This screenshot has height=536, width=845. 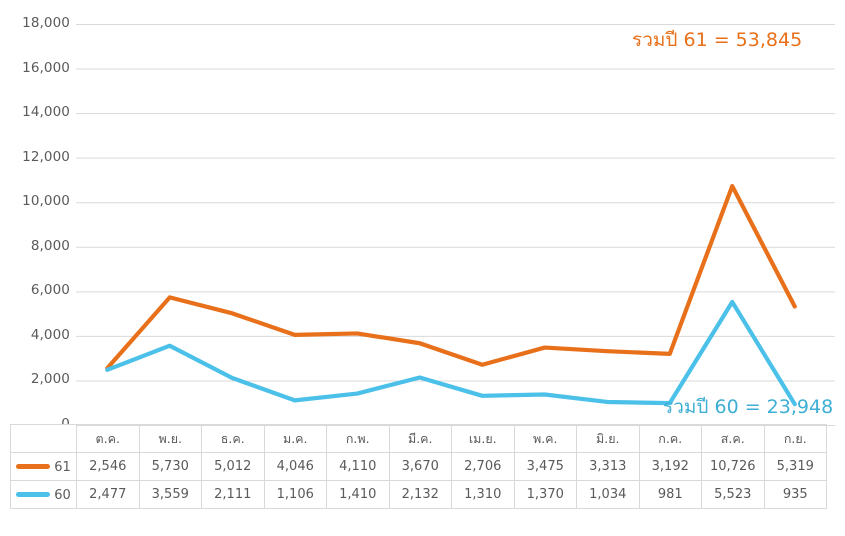 I want to click on table-column-header: ก.ย., so click(x=795, y=438).